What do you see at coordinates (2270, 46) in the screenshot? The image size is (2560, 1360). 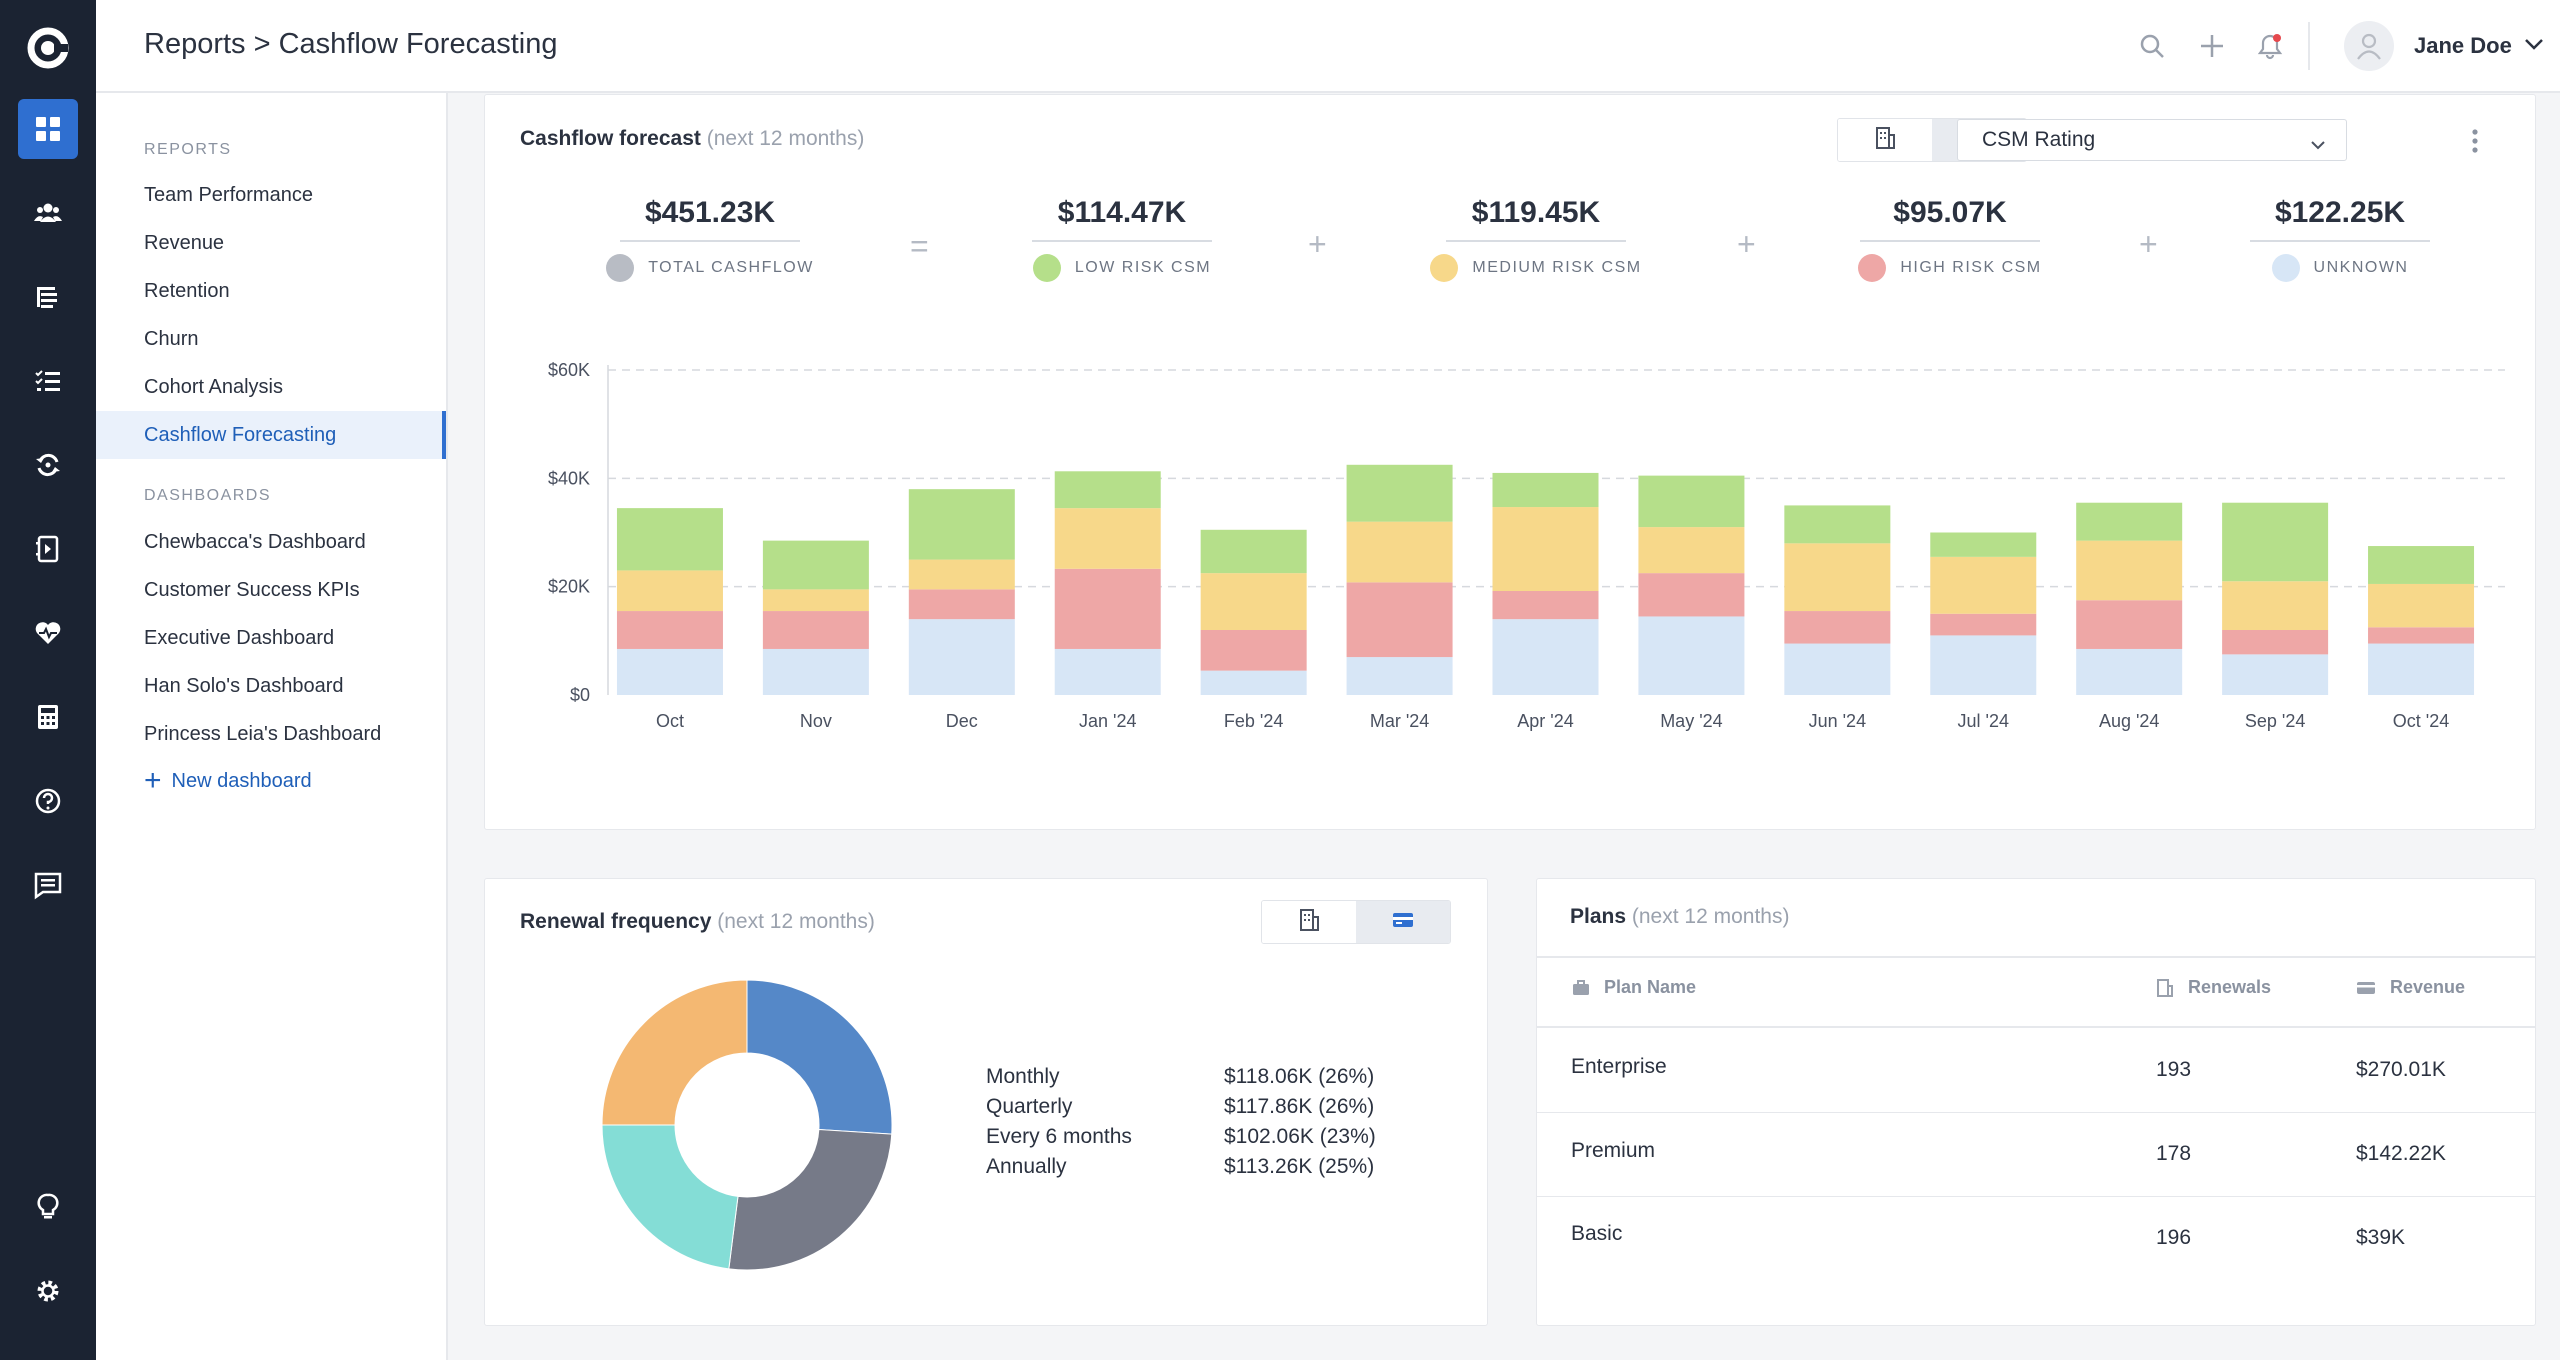 I see `notifications-bell-icon` at bounding box center [2270, 46].